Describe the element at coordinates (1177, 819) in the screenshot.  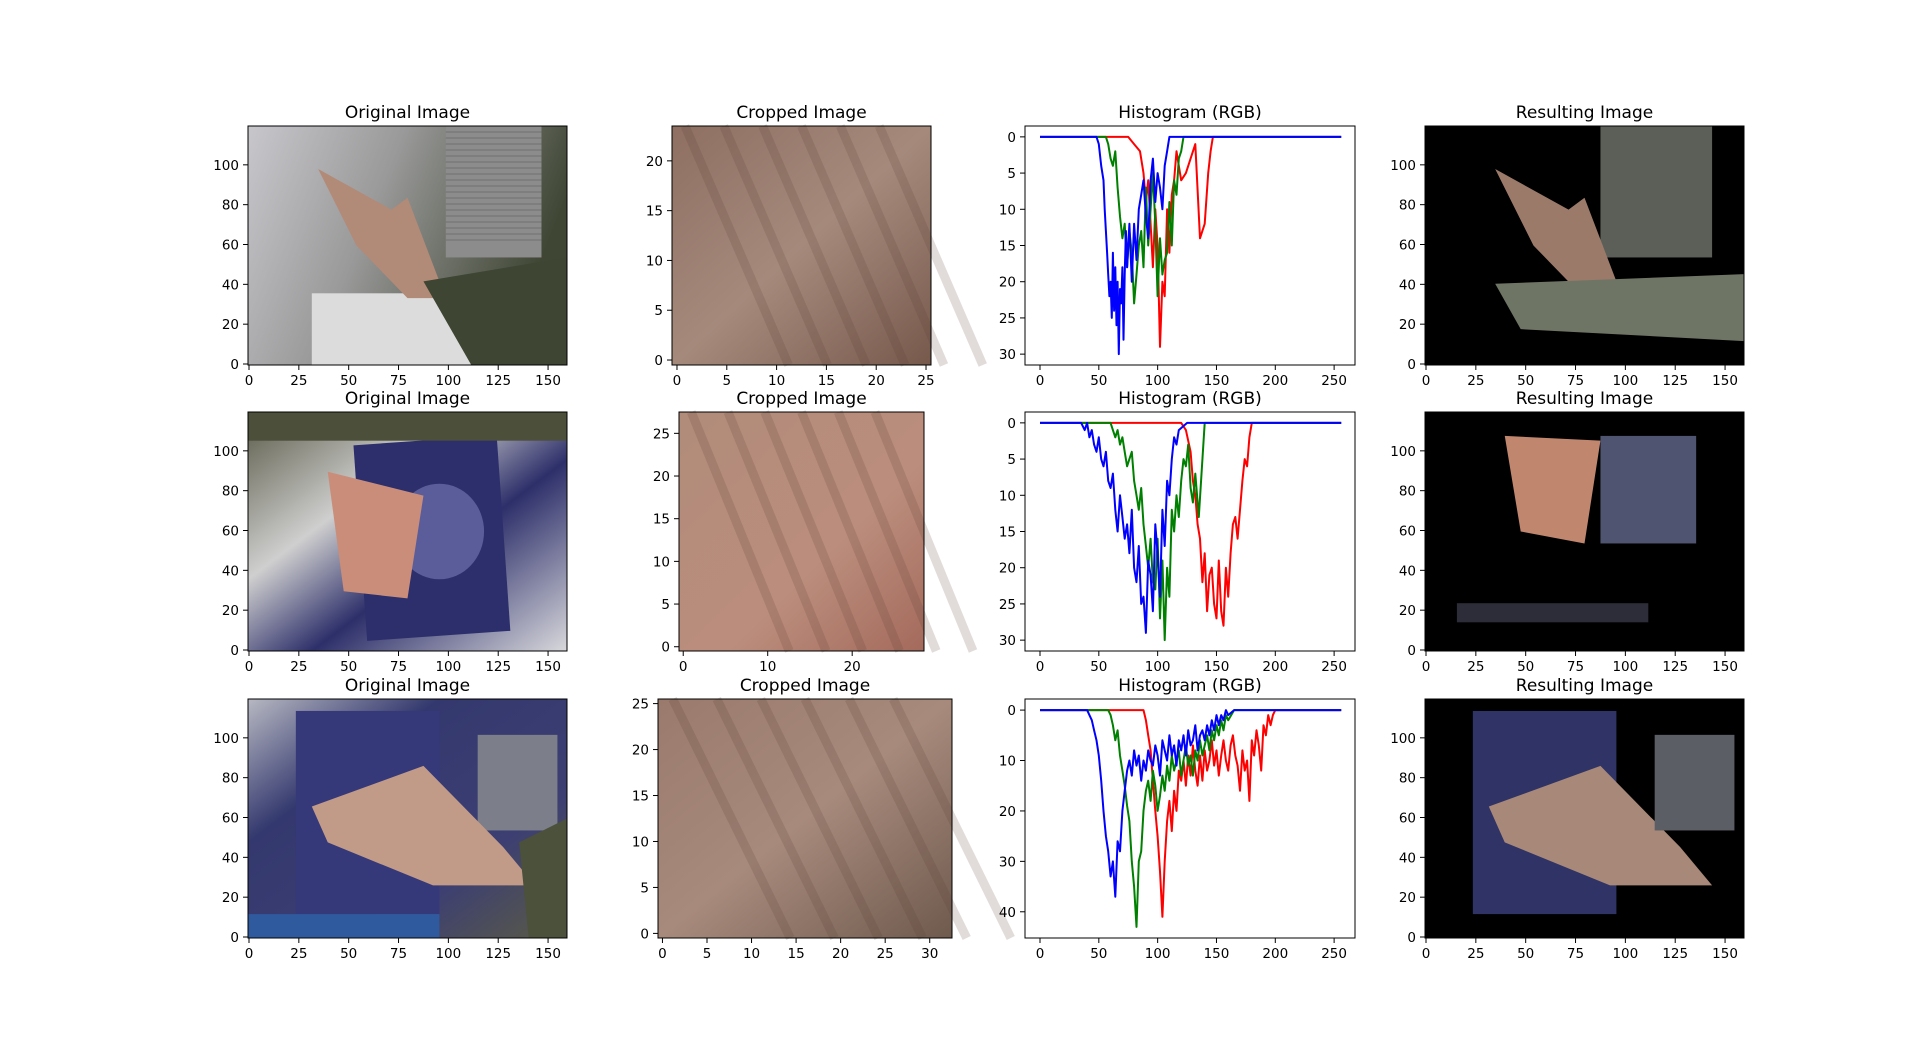
I see `histogram-panel: Histogram (RGB) 0 50 100 150 200 250 0 10 20 30 40` at that location.